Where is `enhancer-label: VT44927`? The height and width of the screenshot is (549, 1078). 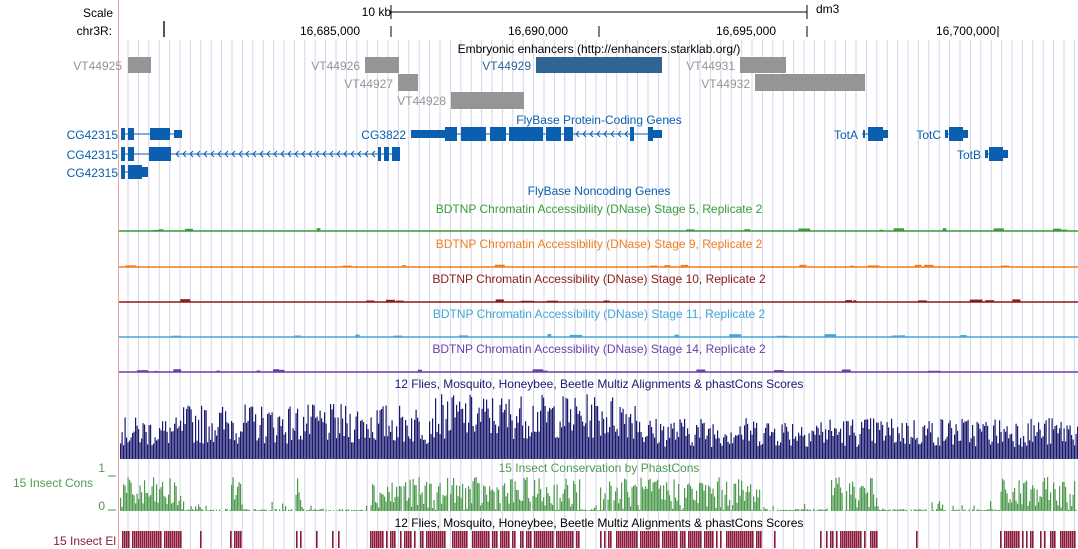 enhancer-label: VT44927 is located at coordinates (368, 84).